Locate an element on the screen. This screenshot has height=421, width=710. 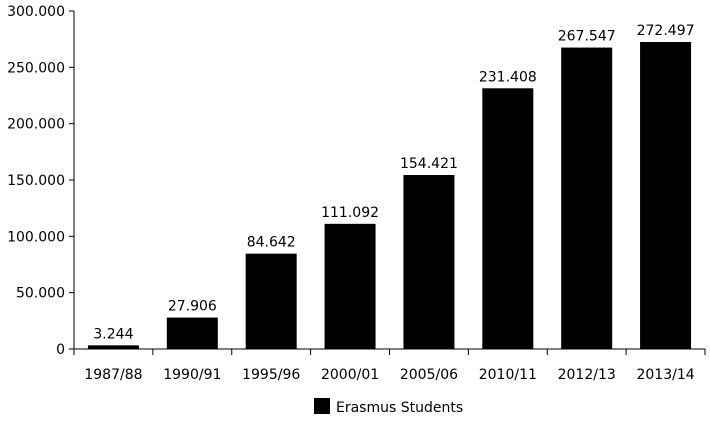
y-tick-label: 200.000 is located at coordinates (36, 125).